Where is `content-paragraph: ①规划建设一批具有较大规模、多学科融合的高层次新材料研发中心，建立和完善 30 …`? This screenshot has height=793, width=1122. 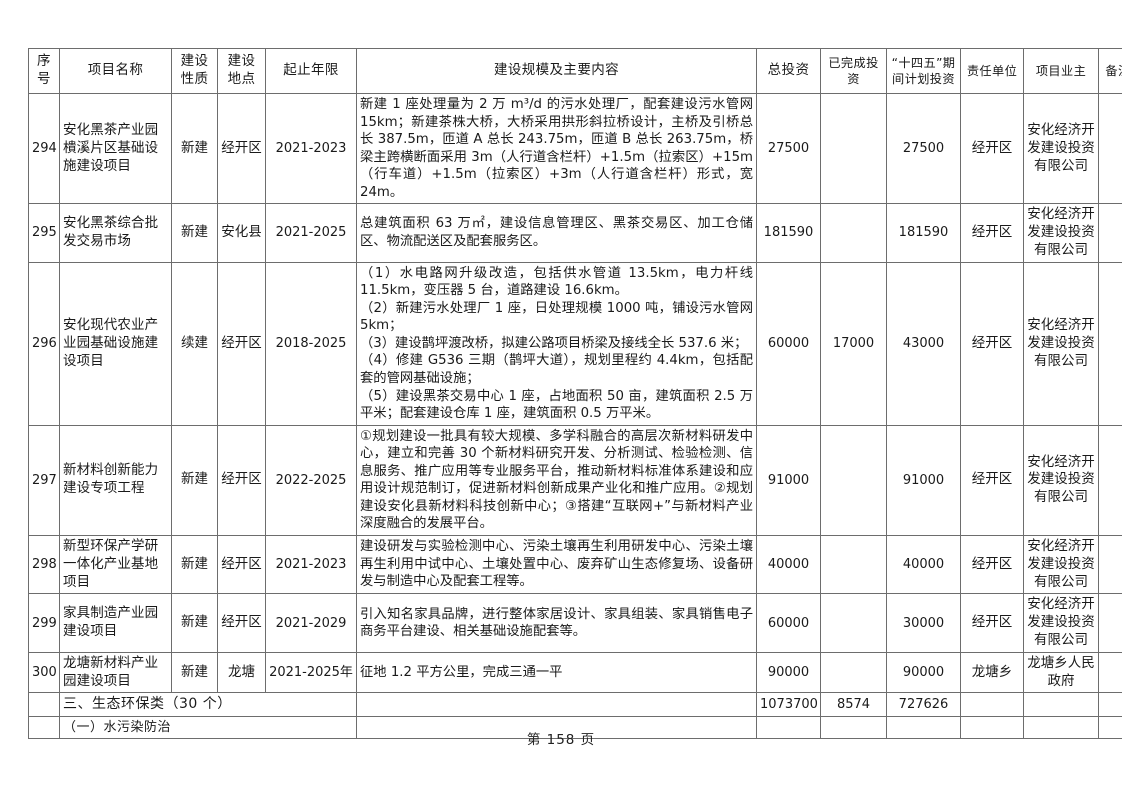 content-paragraph: ①规划建设一批具有较大规模、多学科融合的高层次新材料研发中心，建立和完善 30 … is located at coordinates (556, 480).